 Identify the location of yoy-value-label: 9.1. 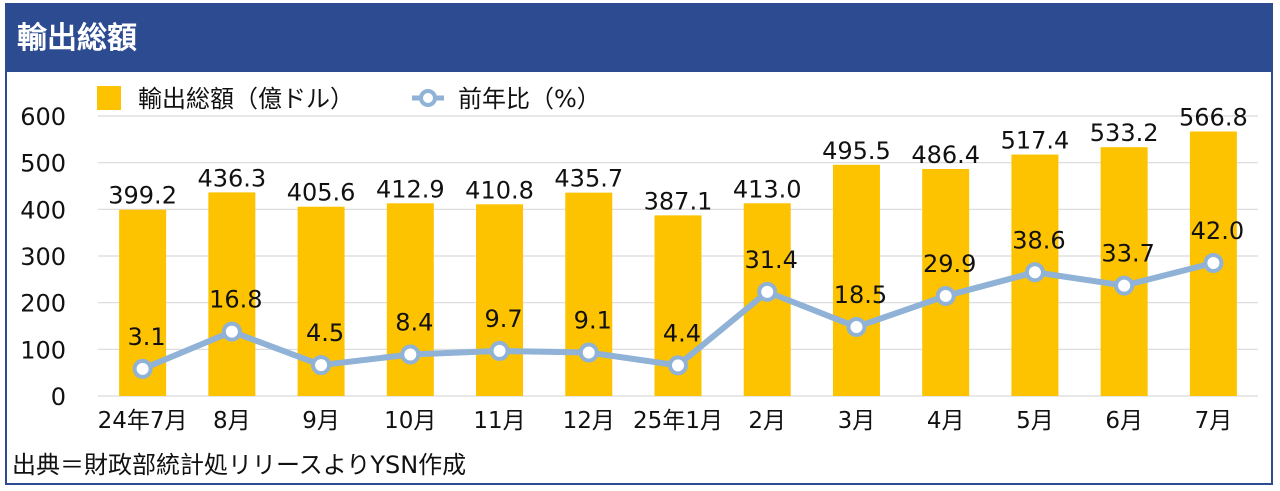
(593, 321).